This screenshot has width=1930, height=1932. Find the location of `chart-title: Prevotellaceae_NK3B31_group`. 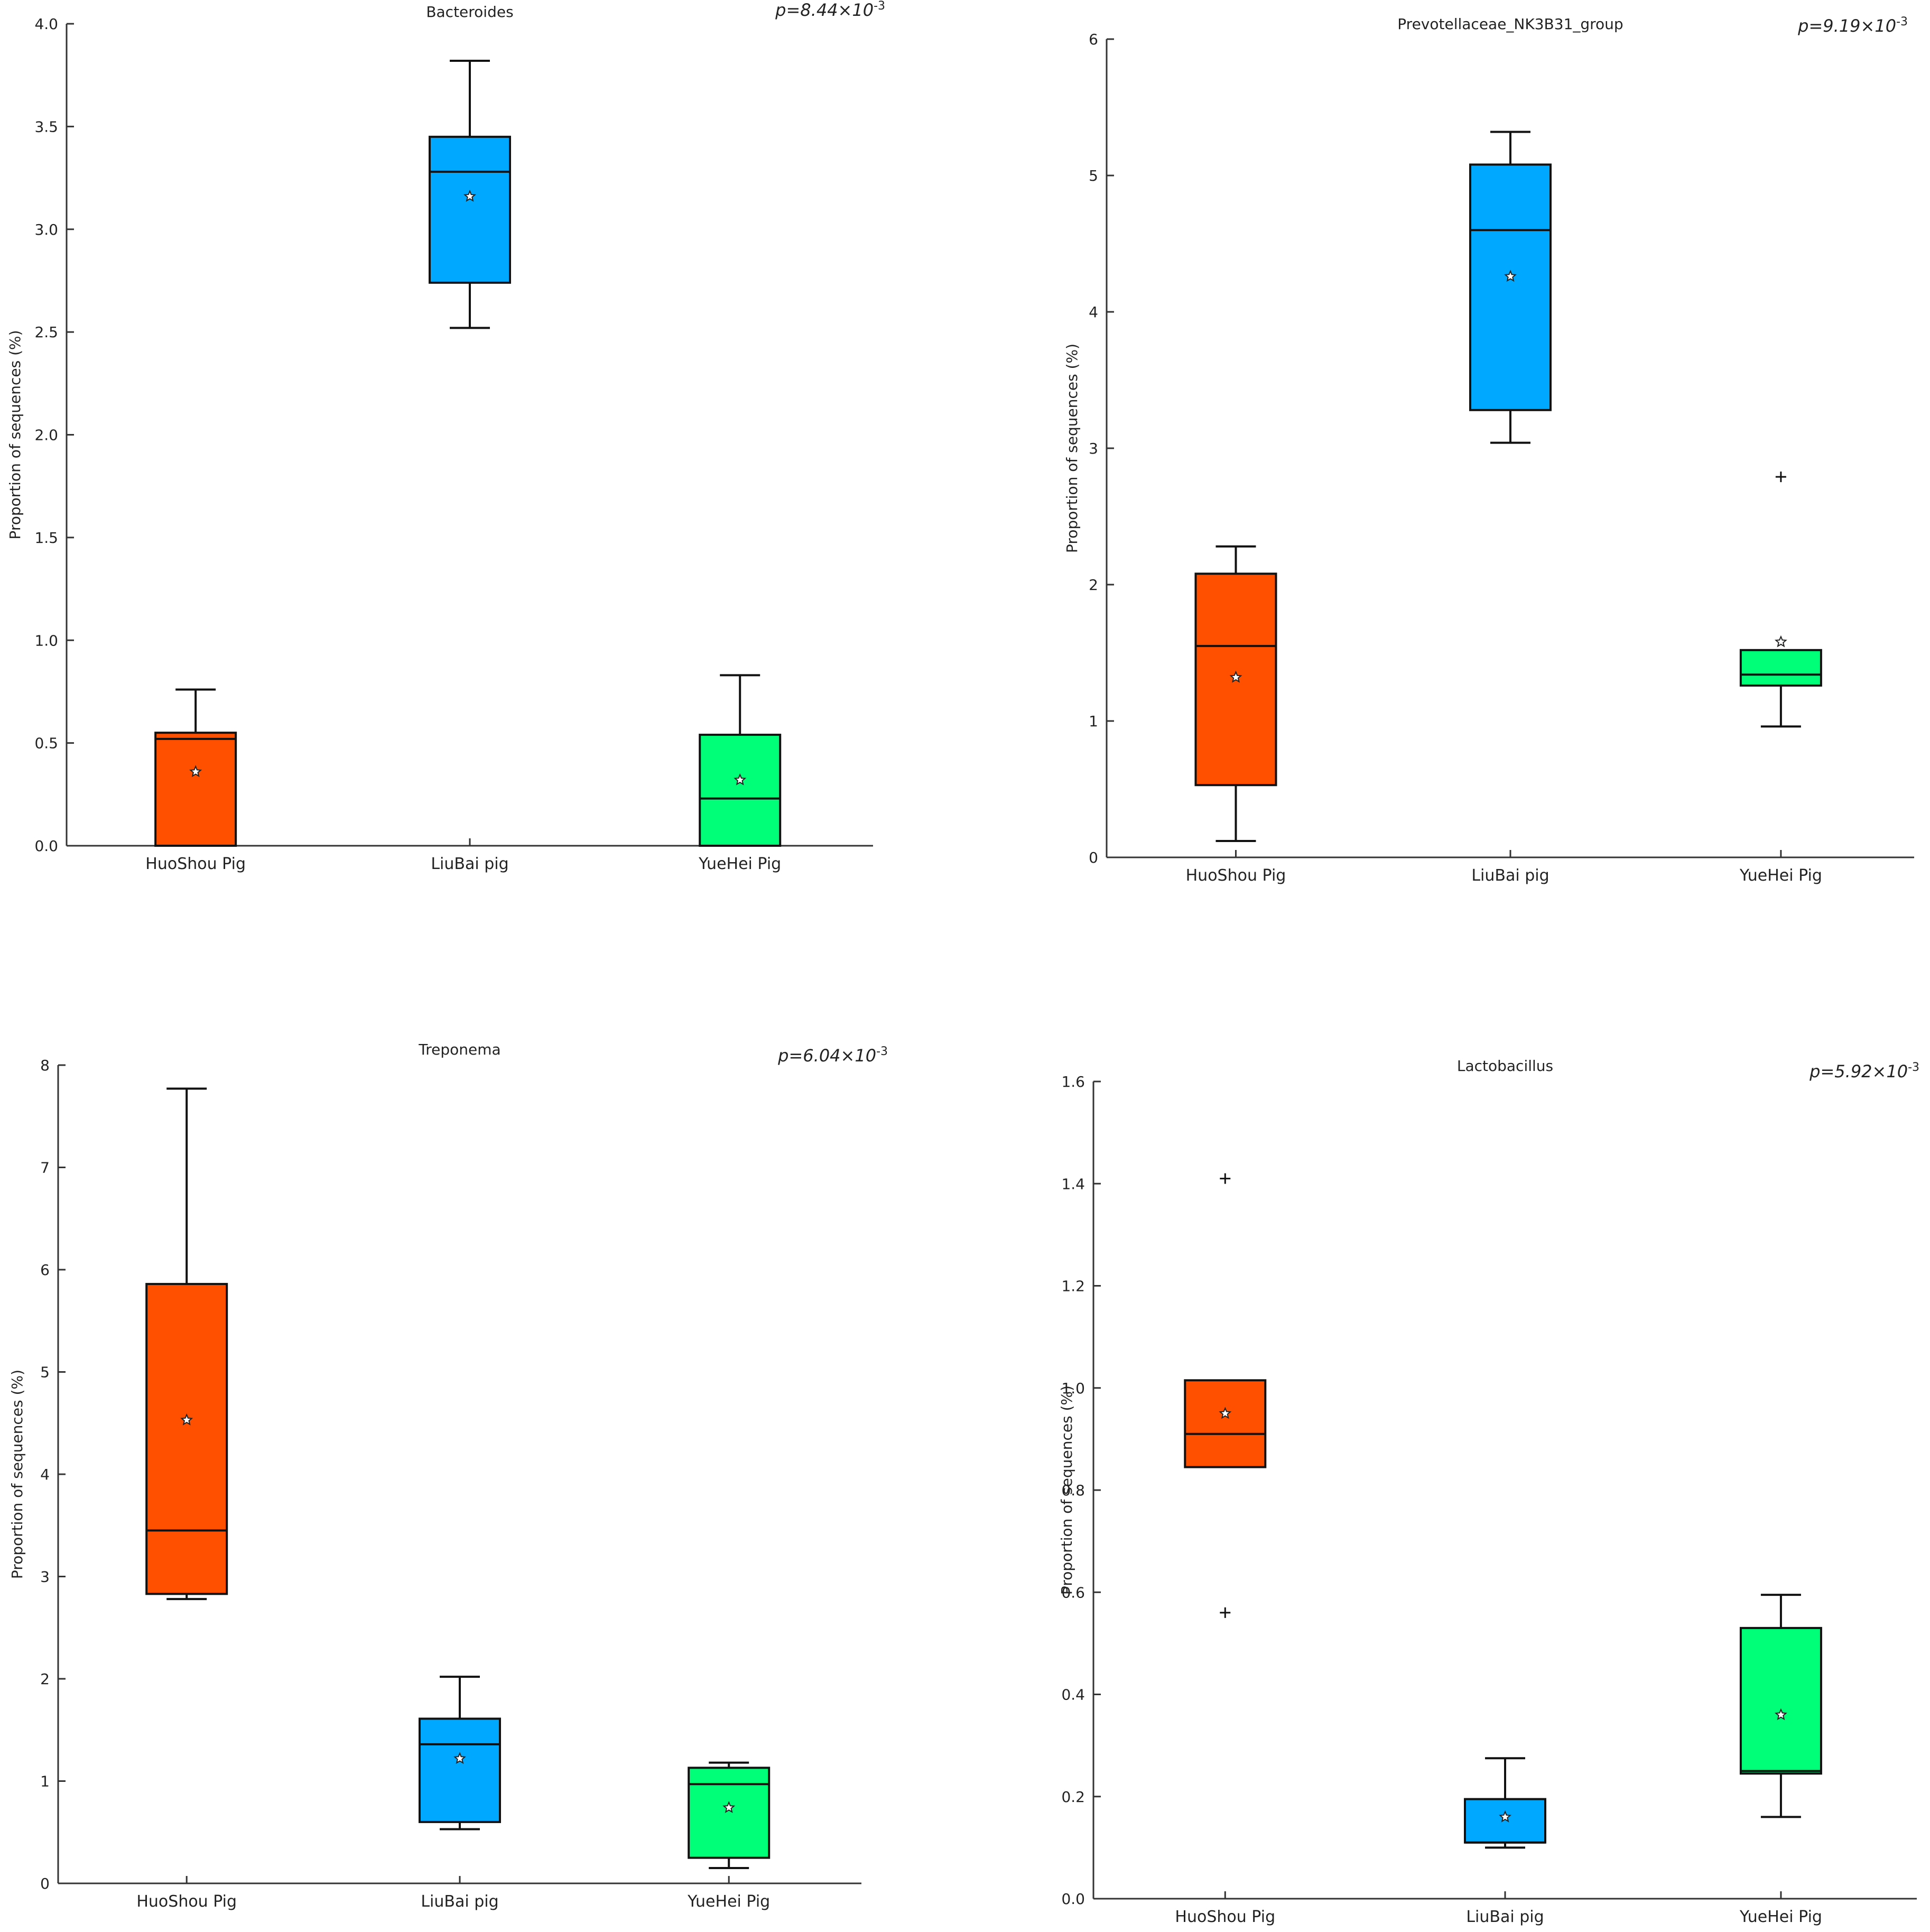

chart-title: Prevotellaceae_NK3B31_group is located at coordinates (1510, 24).